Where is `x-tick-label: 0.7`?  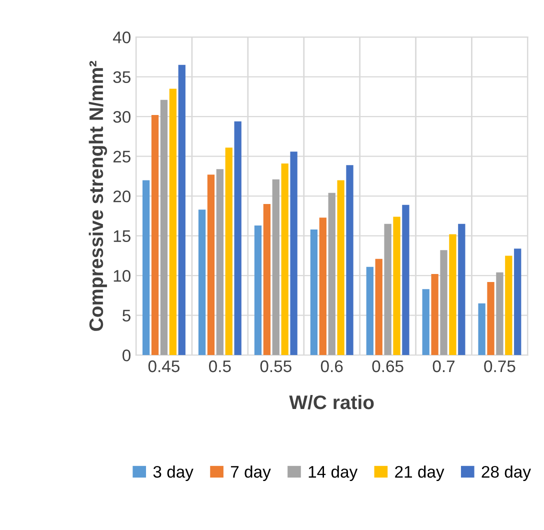
x-tick-label: 0.7 is located at coordinates (443, 366).